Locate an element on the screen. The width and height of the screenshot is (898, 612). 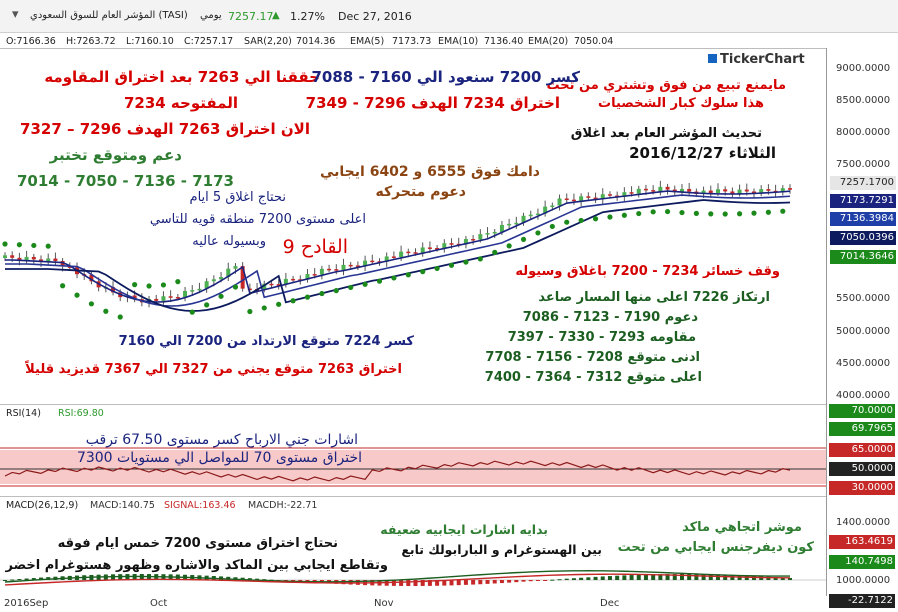
annotation-text: كسر 7224 متوقع الارتداد من 7200 الي 7160 is located at coordinates (266, 341).